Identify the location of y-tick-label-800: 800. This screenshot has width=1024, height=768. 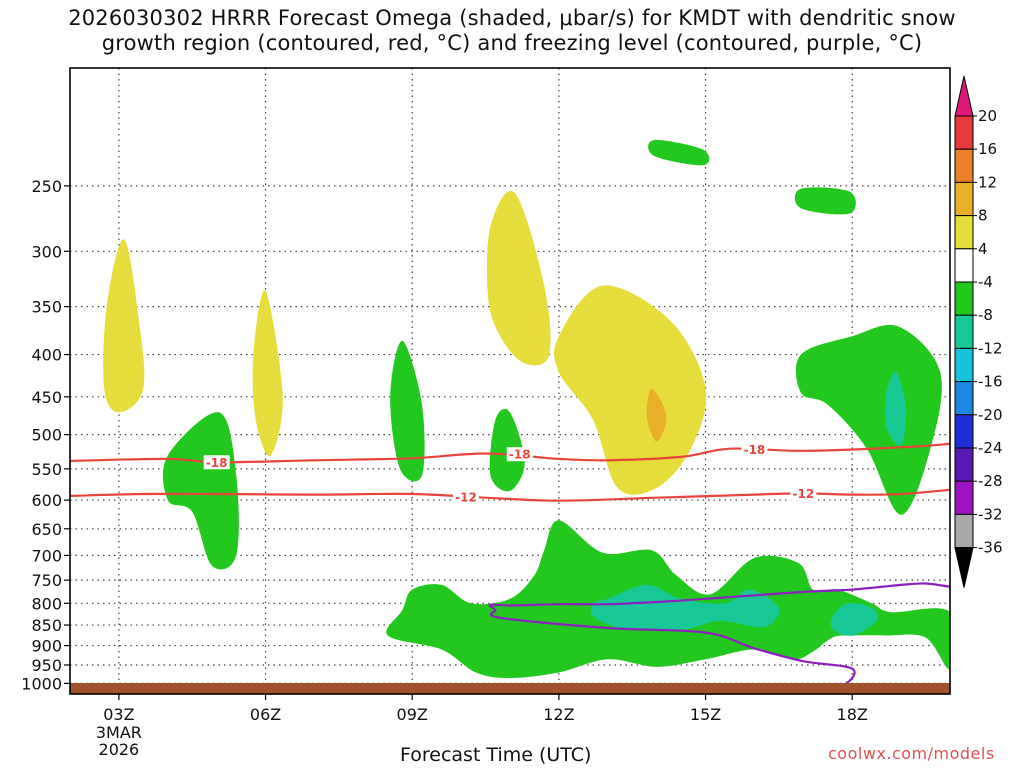
(46, 603).